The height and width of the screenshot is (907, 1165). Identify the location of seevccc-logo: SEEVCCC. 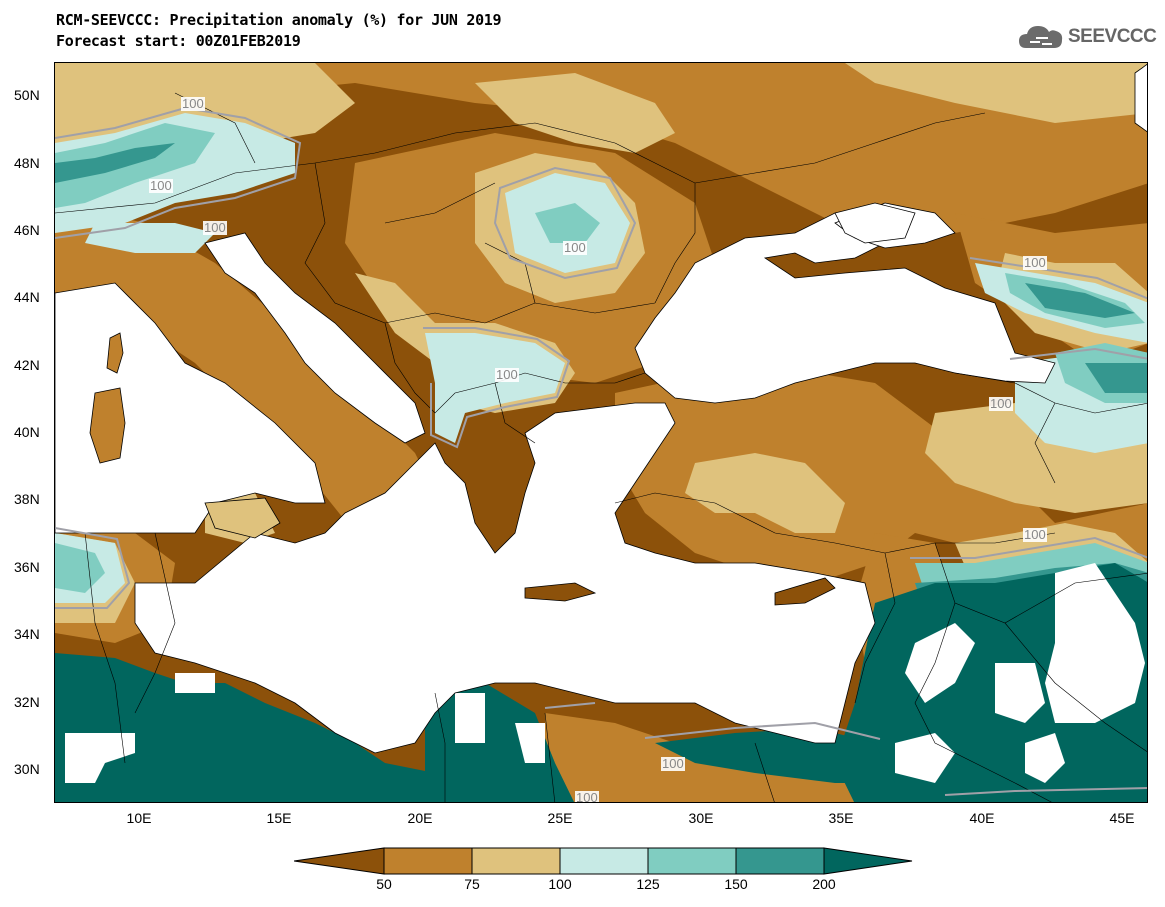
(1087, 37).